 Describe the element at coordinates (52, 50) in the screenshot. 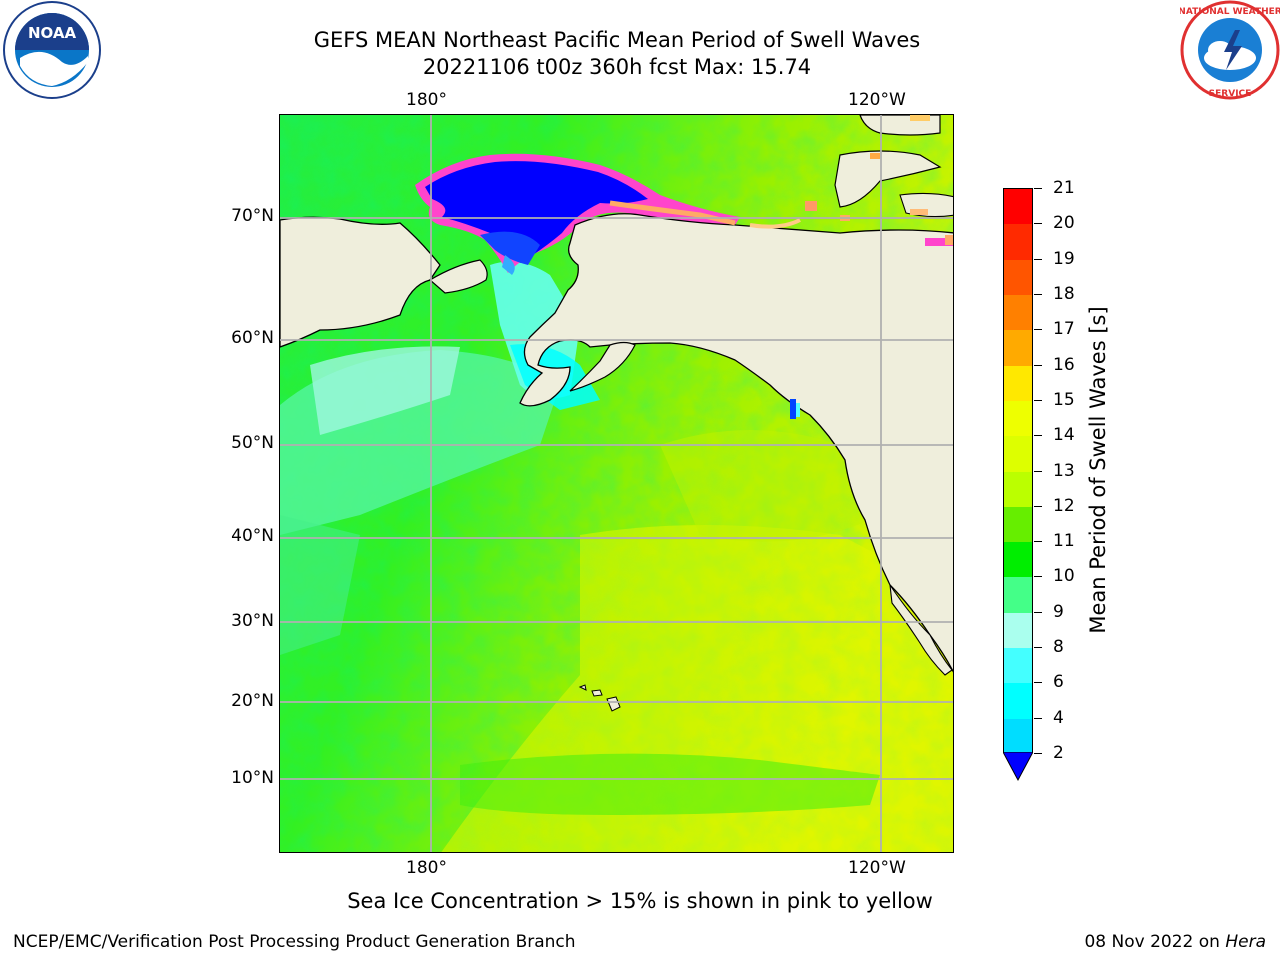

I see `noaa-logo: NOAA` at that location.